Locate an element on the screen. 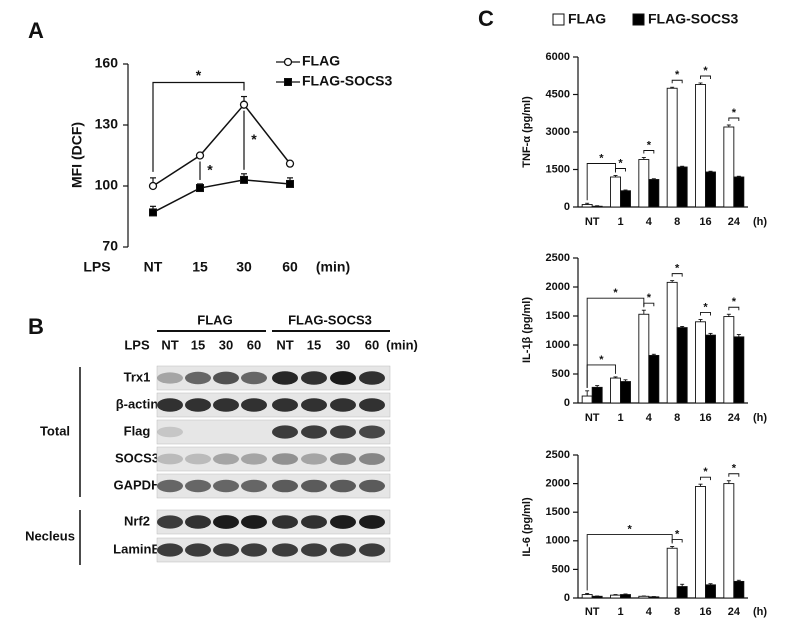 Image resolution: width=788 pixels, height=626 pixels. y-tick-label: 2000 is located at coordinates (558, 484).